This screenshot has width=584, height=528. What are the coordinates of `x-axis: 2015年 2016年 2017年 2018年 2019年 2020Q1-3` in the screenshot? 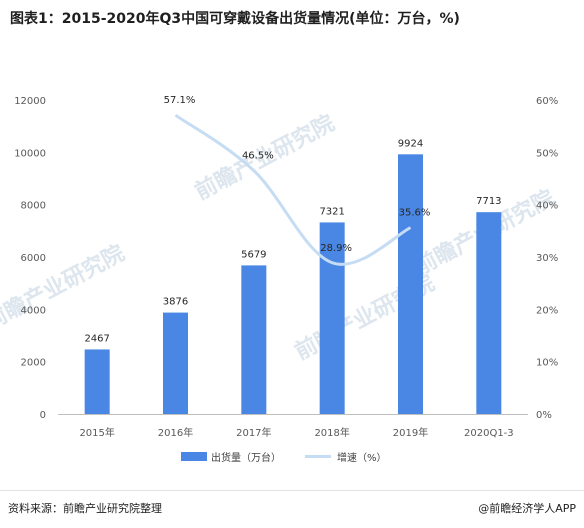 It's located at (296, 432).